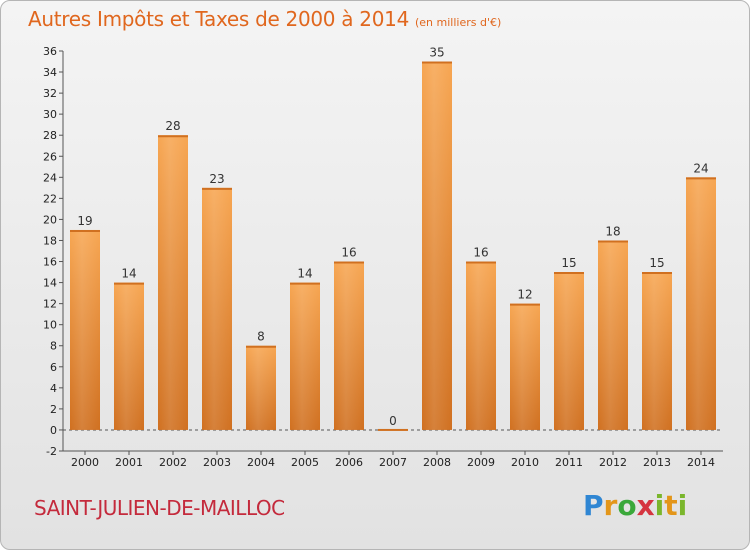  I want to click on y-tick-label: 14, so click(50, 283).